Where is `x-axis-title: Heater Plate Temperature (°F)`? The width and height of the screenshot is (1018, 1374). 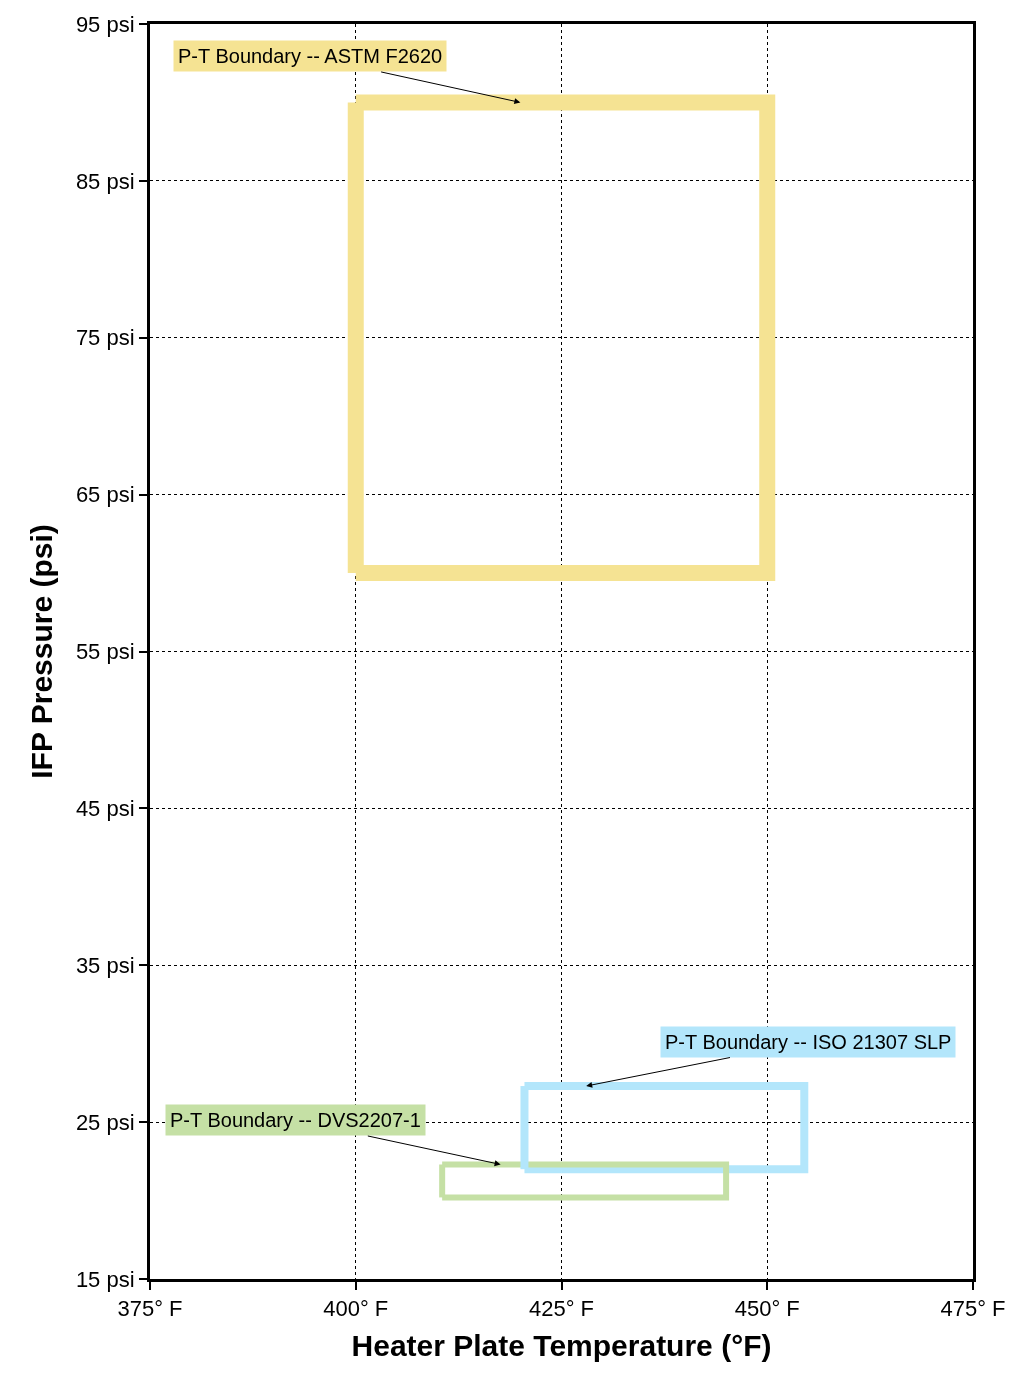 x-axis-title: Heater Plate Temperature (°F) is located at coordinates (561, 1345).